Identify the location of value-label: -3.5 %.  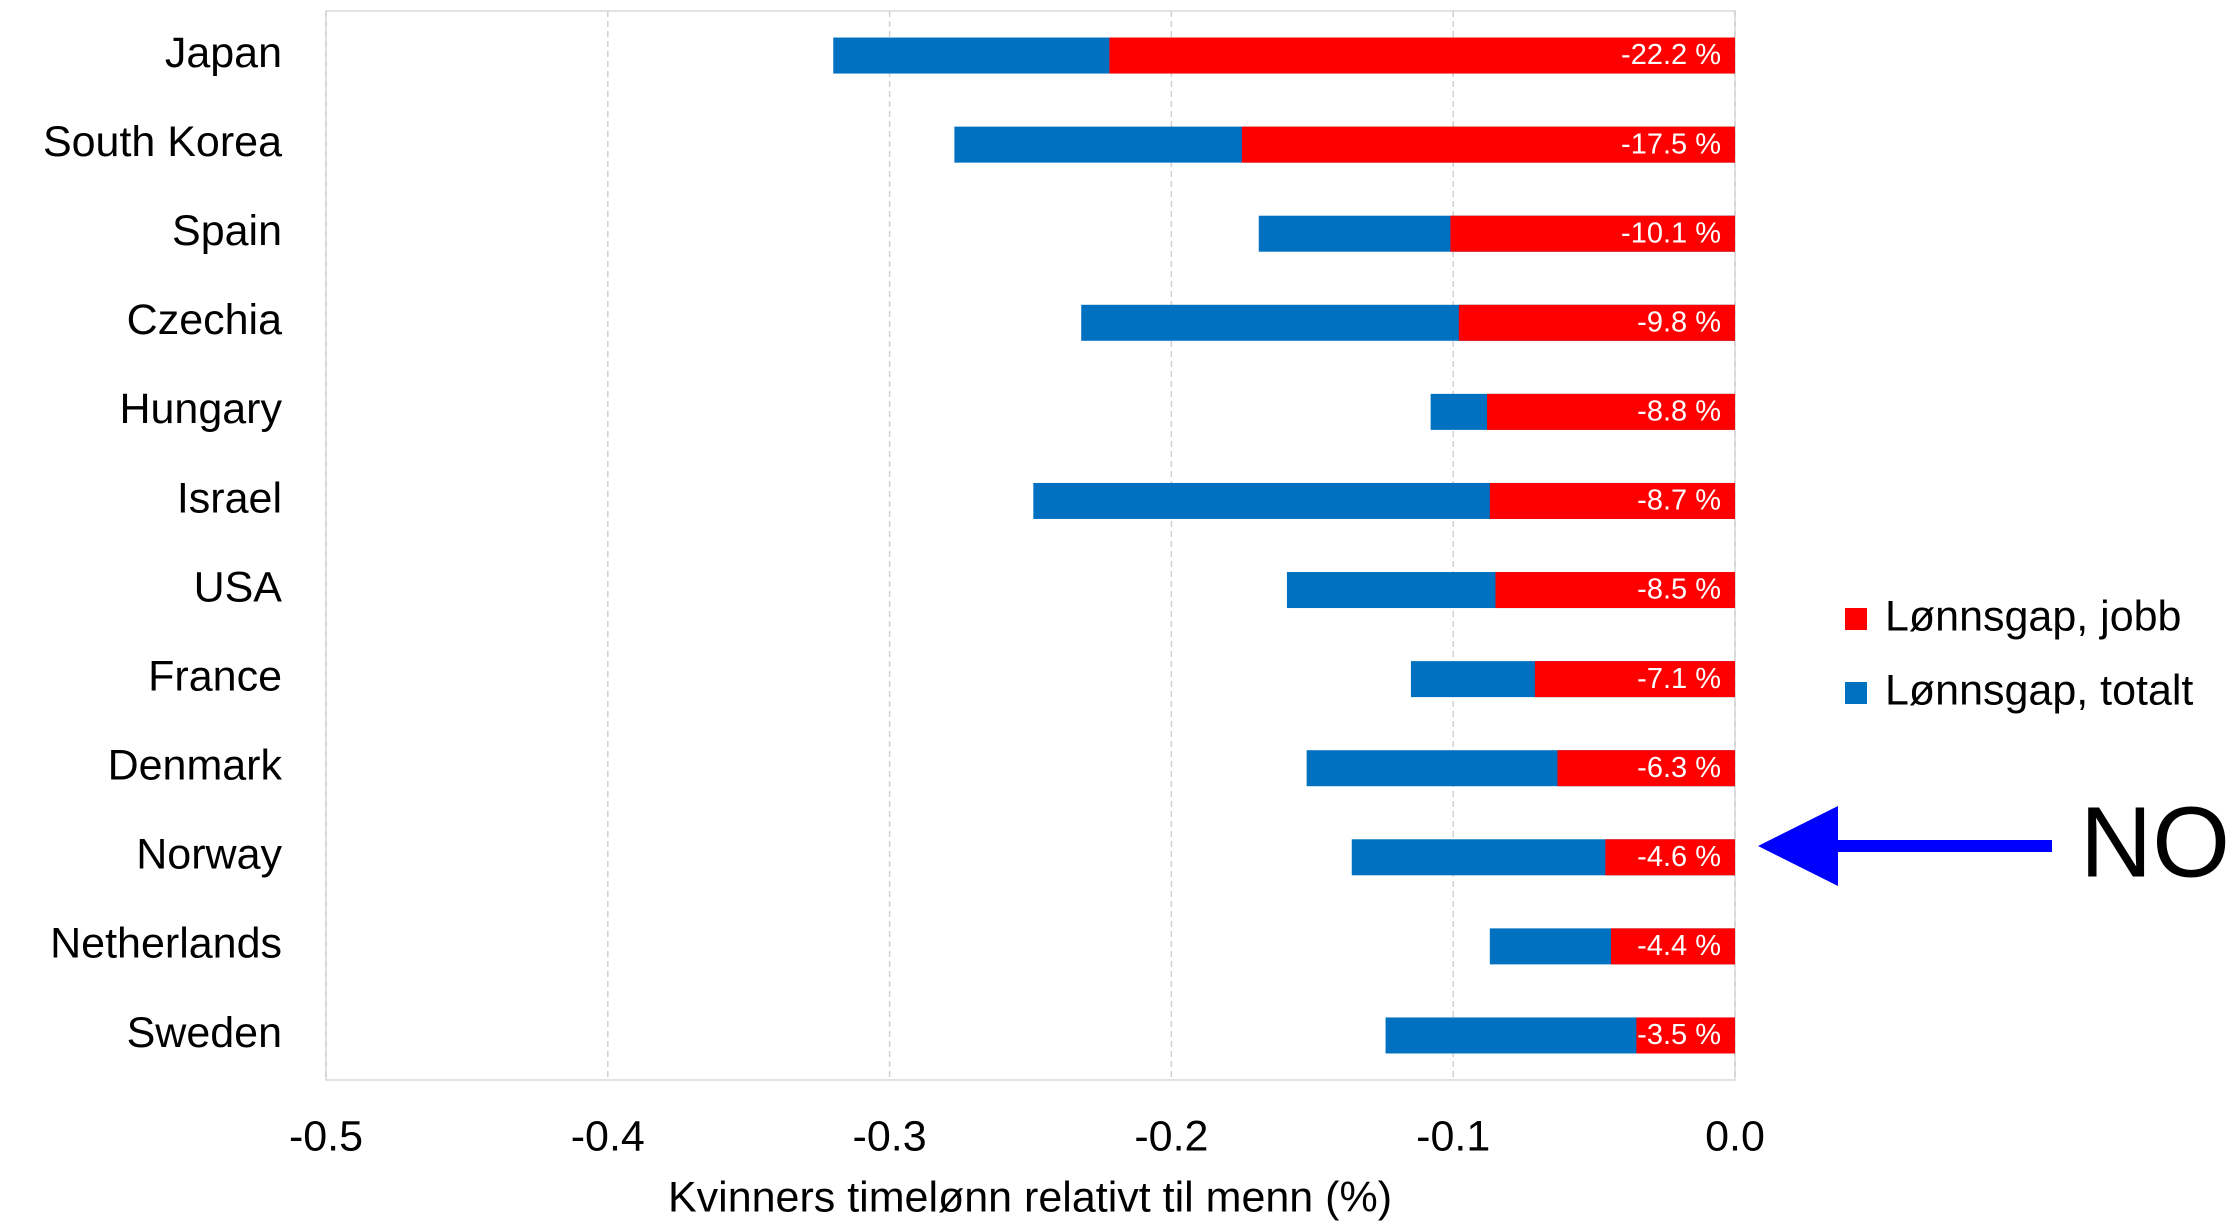
(1679, 1035).